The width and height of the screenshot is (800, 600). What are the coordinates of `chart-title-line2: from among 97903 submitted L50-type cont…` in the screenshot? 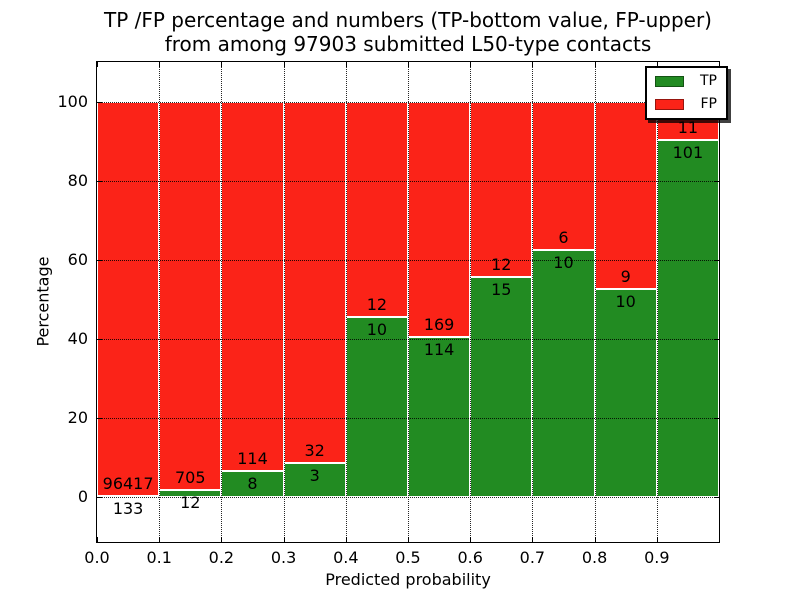 It's located at (408, 44).